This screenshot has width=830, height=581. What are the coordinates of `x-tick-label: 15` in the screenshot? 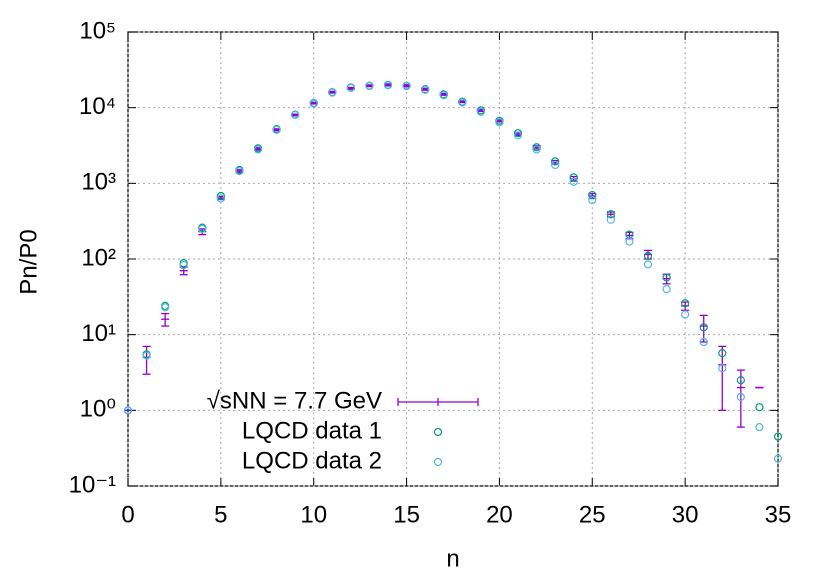 It's located at (406, 514).